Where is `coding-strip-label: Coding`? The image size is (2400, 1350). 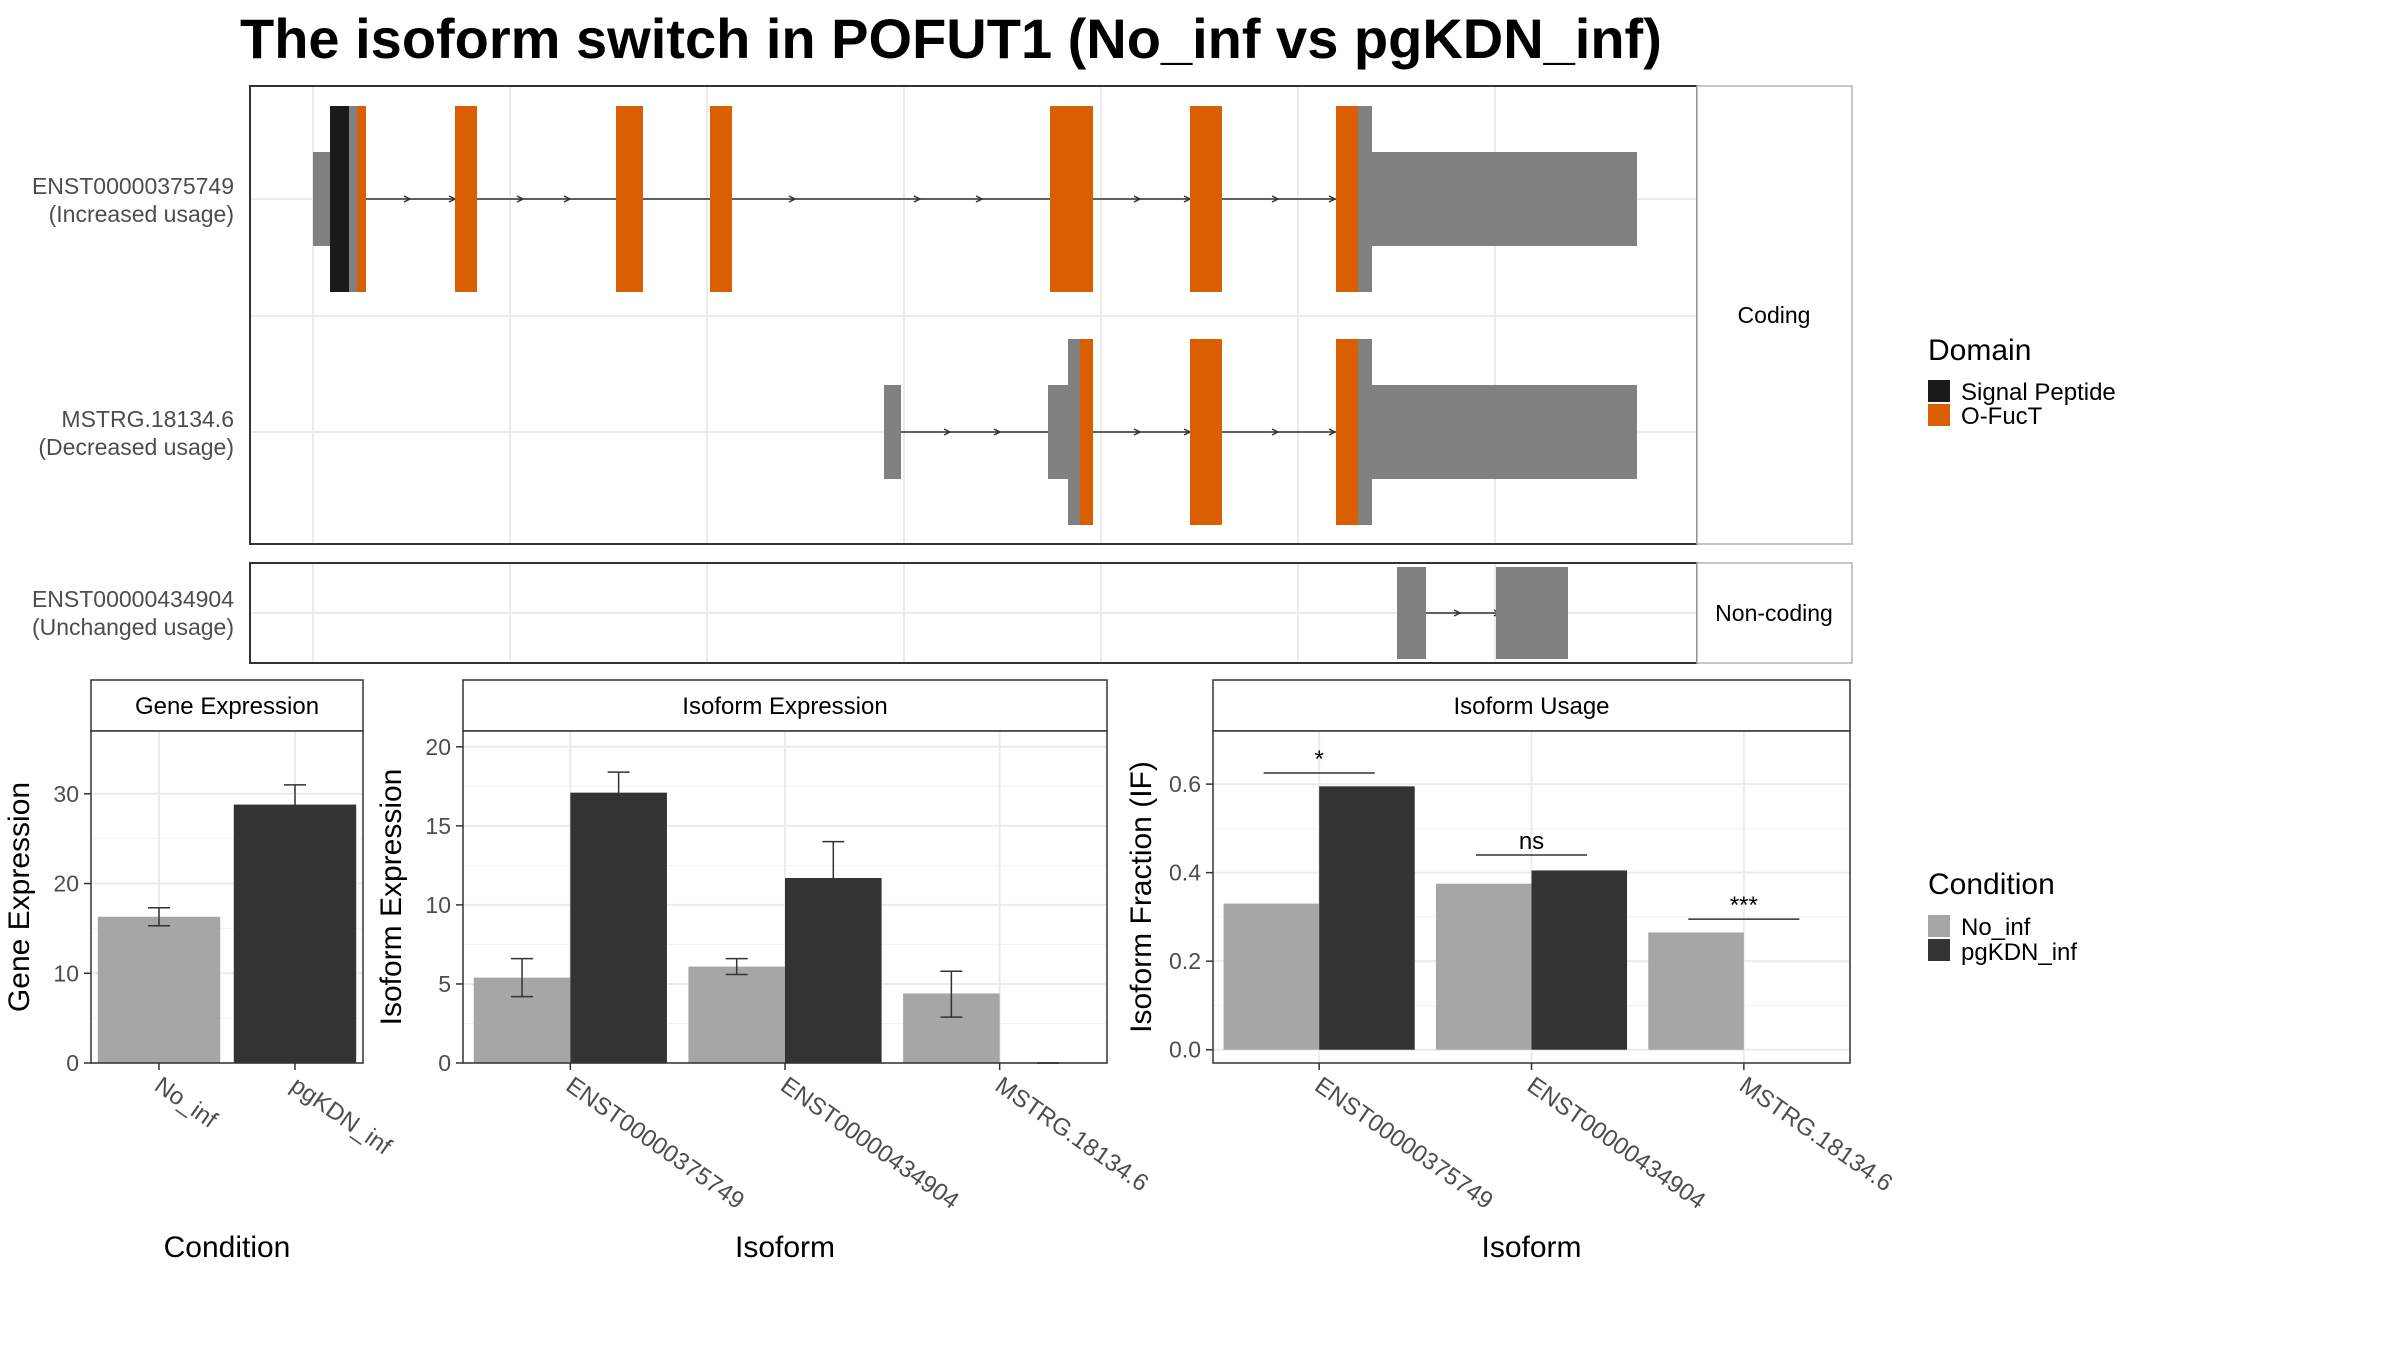 coding-strip-label: Coding is located at coordinates (1774, 315).